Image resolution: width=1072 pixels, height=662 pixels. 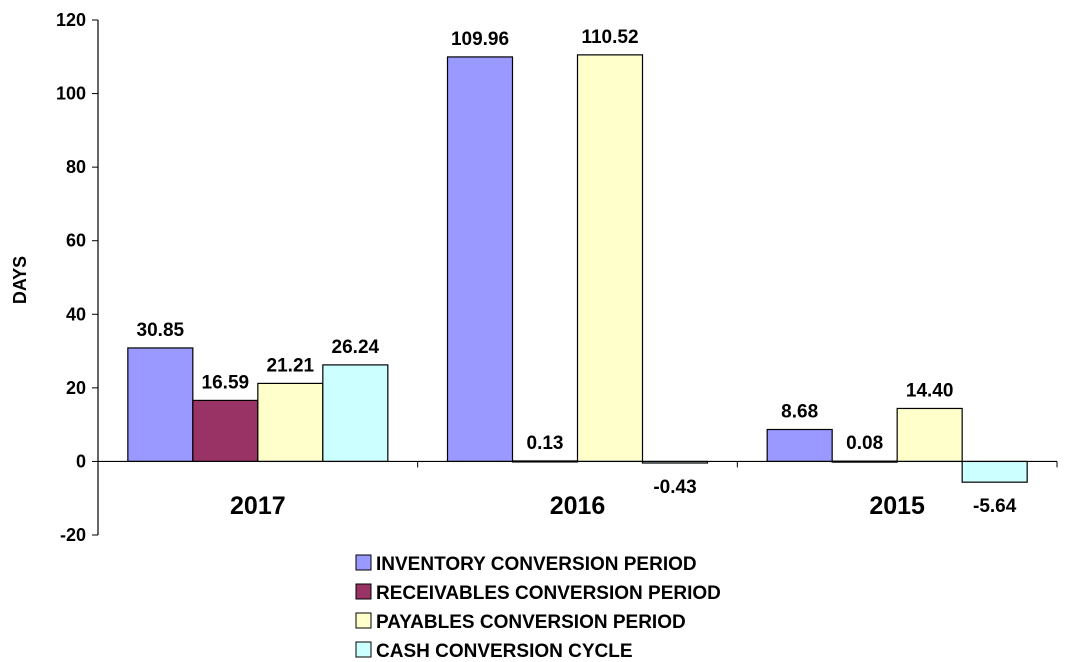 What do you see at coordinates (548, 593) in the screenshot?
I see `legend-label: RECEIVABLES CONVERSION PERIOD` at bounding box center [548, 593].